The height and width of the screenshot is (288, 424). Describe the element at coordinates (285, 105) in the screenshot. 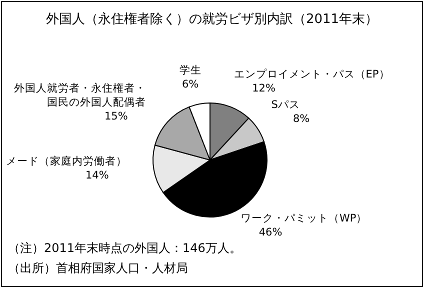

I see `slice-label: Sパス` at that location.